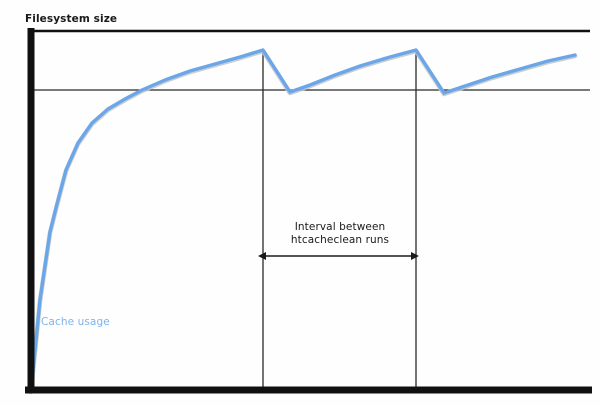 The image size is (600, 406). Describe the element at coordinates (71, 19) in the screenshot. I see `filesystem-size-label: Filesystem size` at that location.